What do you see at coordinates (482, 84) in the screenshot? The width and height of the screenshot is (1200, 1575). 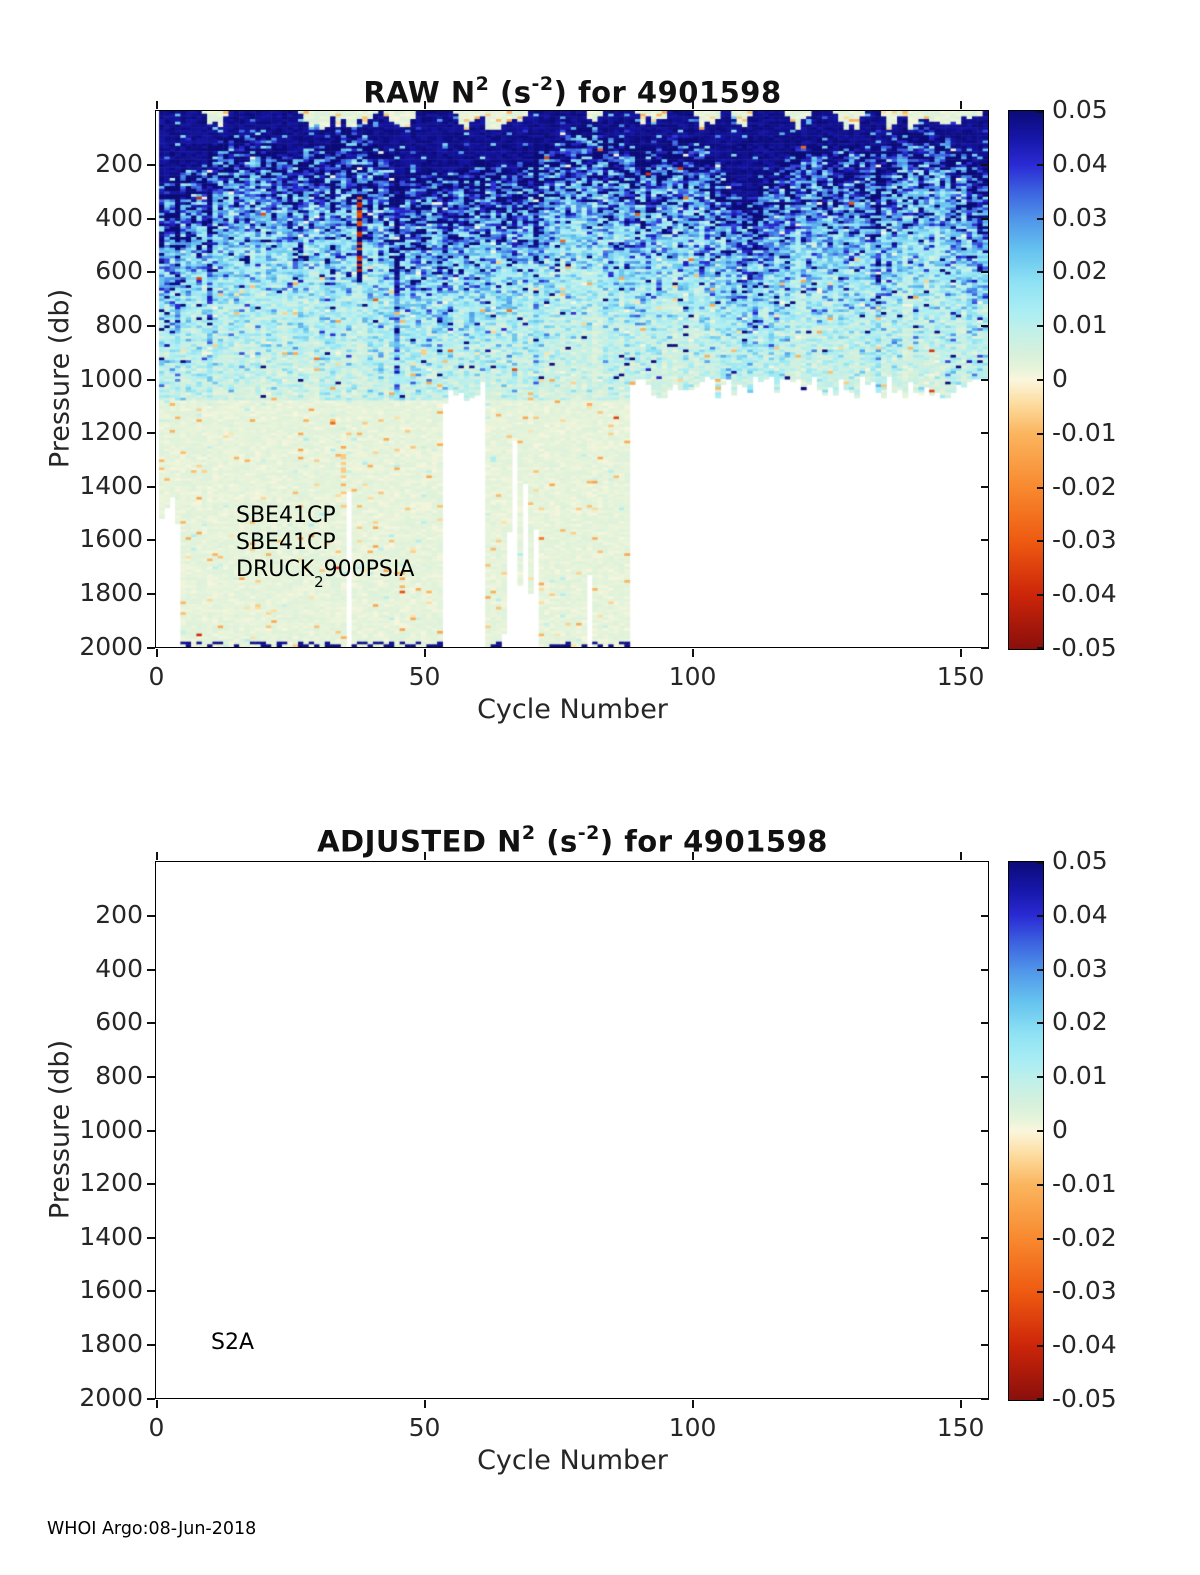 I see `raw-title-superscript: 2` at bounding box center [482, 84].